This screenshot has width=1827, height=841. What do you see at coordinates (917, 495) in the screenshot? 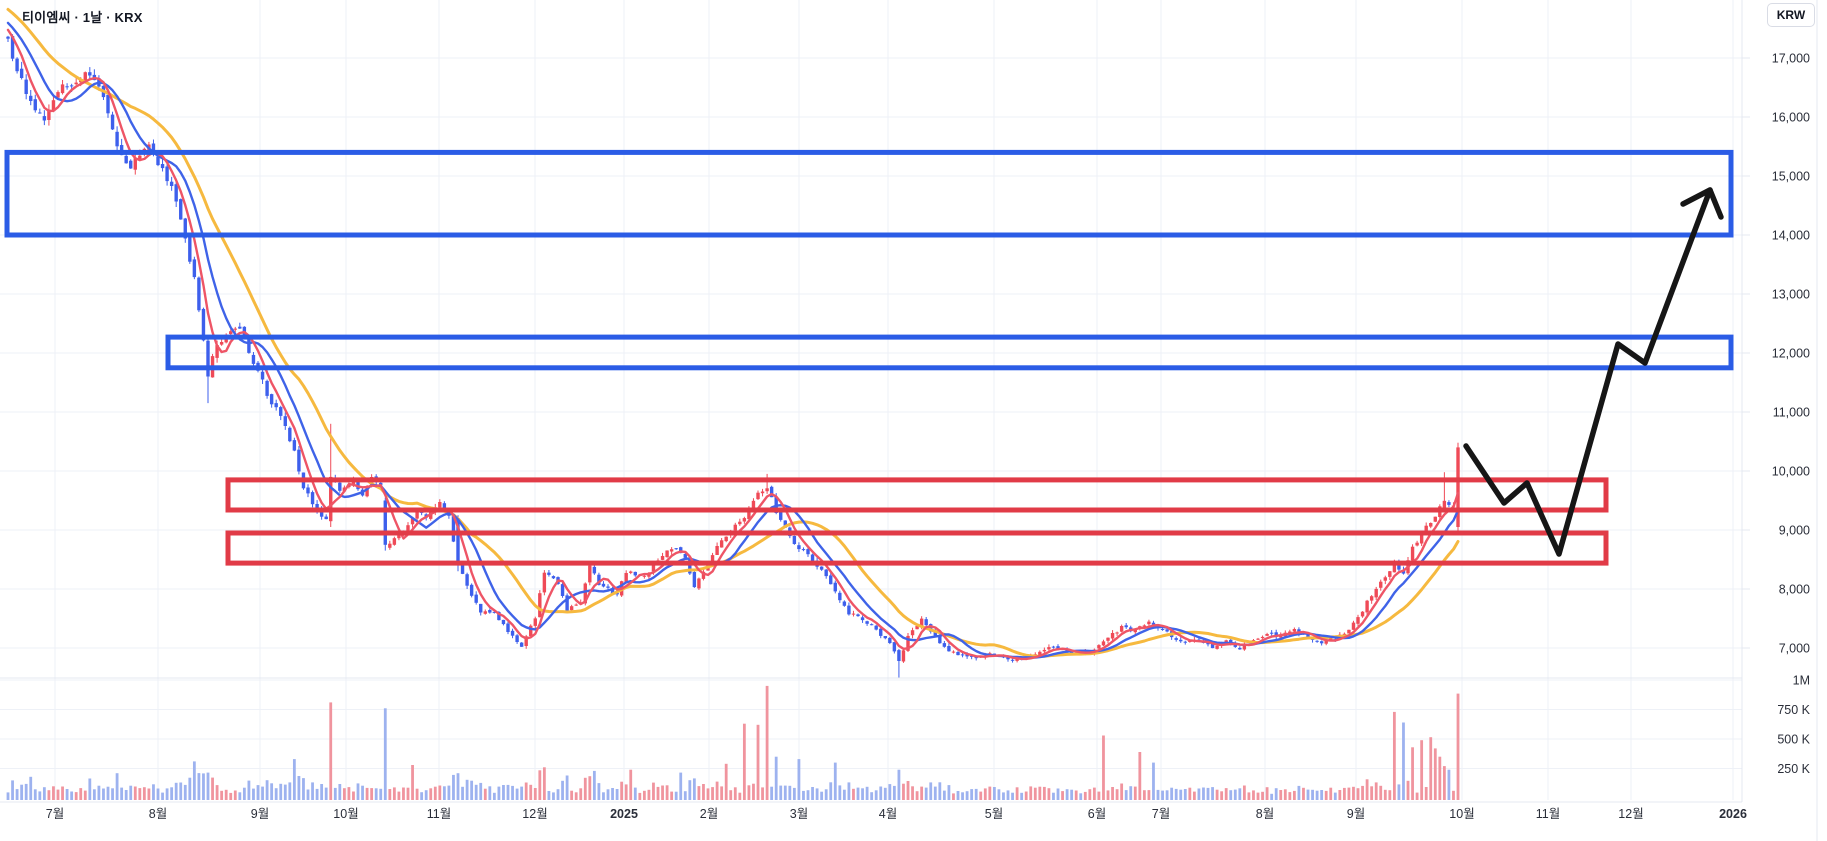
I see `resistance-box-upper-rect` at bounding box center [917, 495].